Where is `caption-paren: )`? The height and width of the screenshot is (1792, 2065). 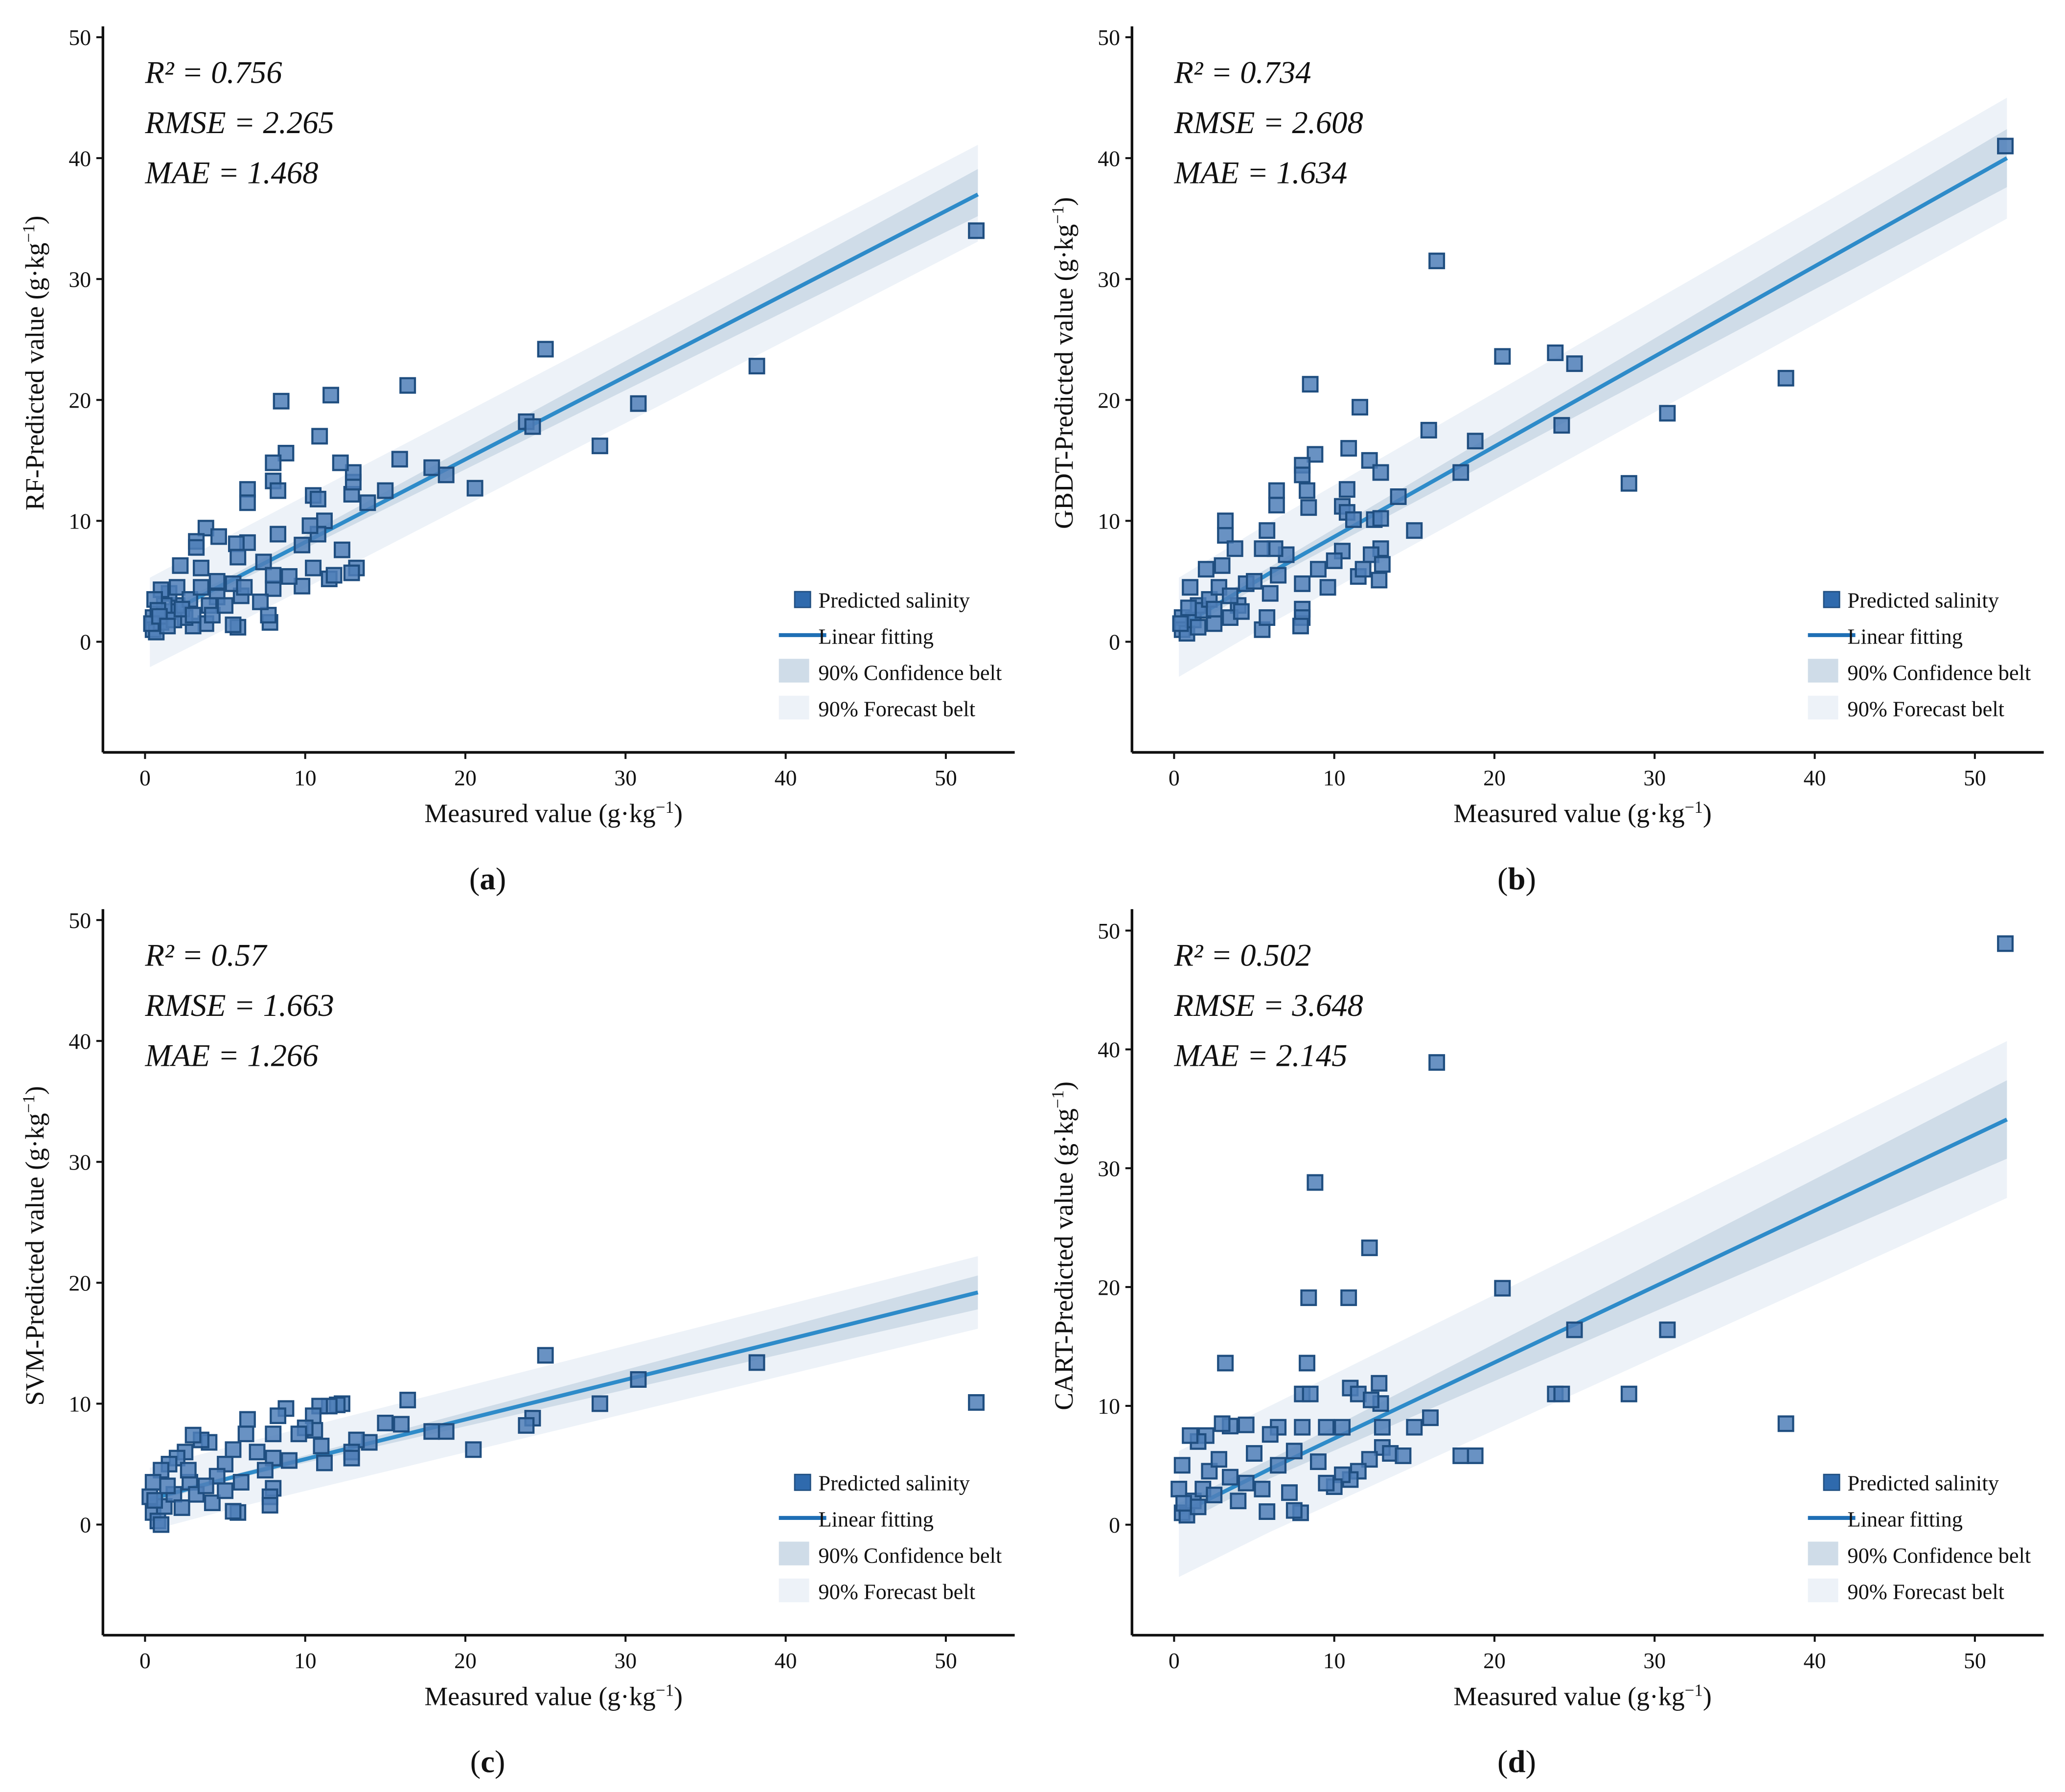
caption-paren: ) is located at coordinates (500, 1762).